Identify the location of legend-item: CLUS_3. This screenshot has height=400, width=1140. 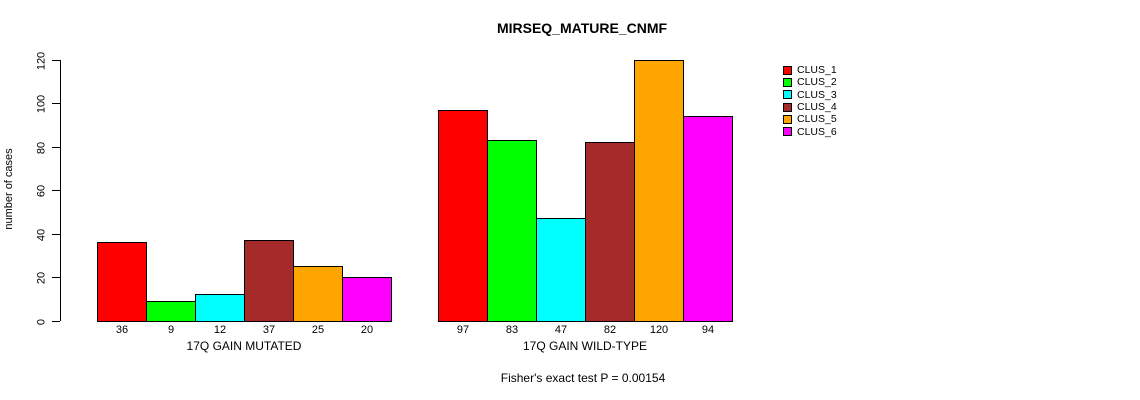
(810, 95).